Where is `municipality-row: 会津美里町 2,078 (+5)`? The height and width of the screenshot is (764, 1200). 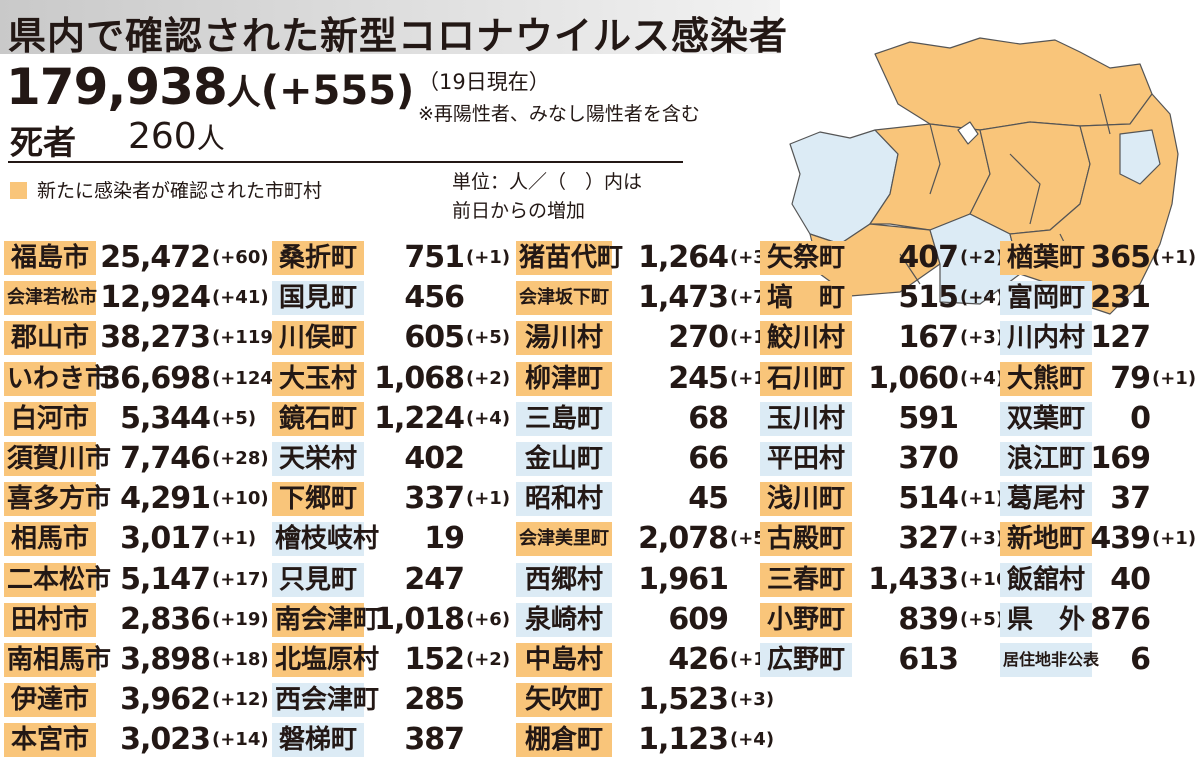
municipality-row: 会津美里町 2,078 (+5) is located at coordinates (645, 539).